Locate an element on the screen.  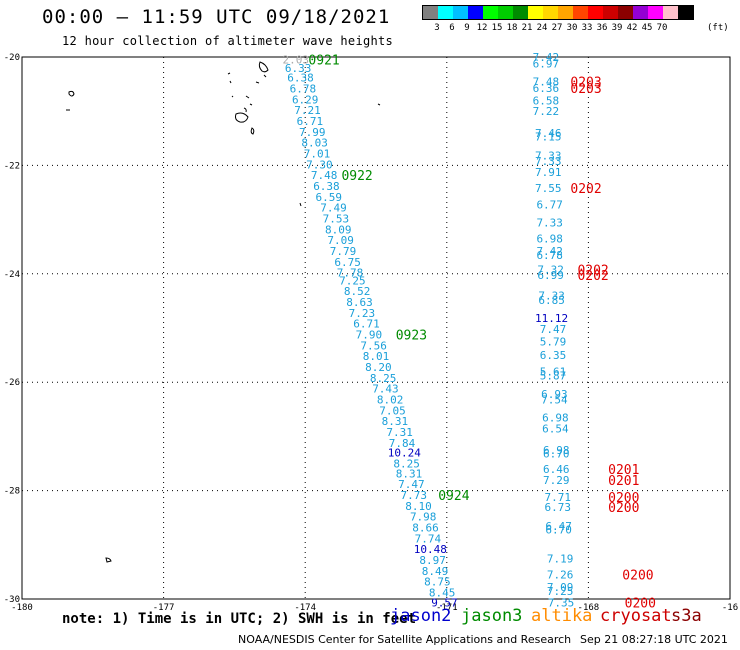
wave-height-value: 6.70 is located at coordinates (556, 454).